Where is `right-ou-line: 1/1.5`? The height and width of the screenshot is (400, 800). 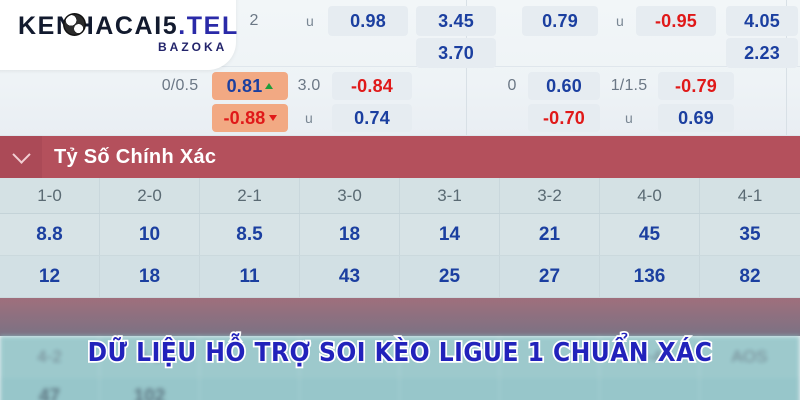 right-ou-line: 1/1.5 is located at coordinates (629, 85).